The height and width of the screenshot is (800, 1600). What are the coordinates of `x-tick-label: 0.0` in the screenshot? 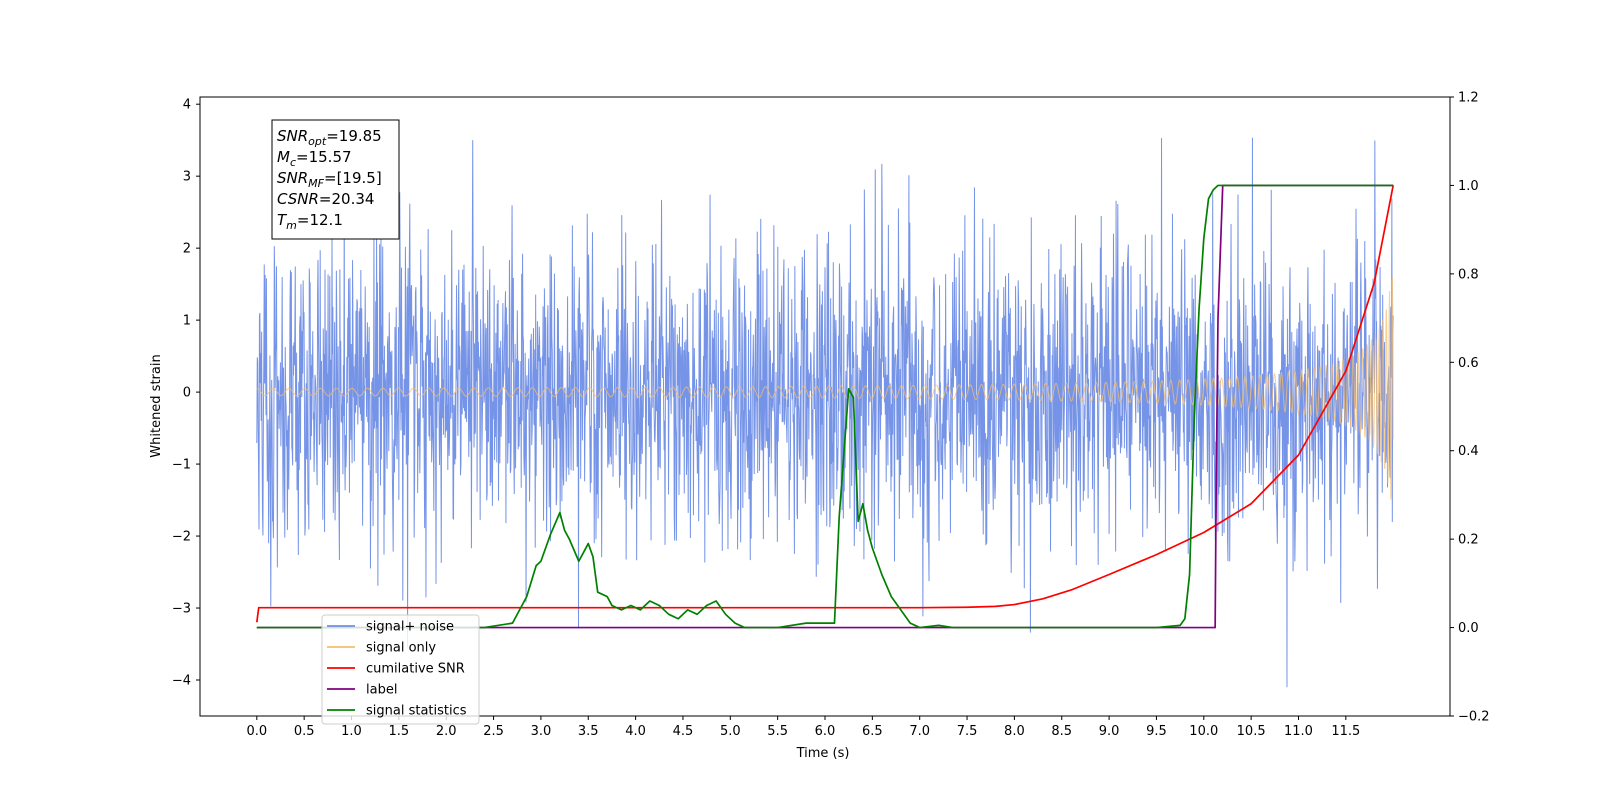 It's located at (256, 731).